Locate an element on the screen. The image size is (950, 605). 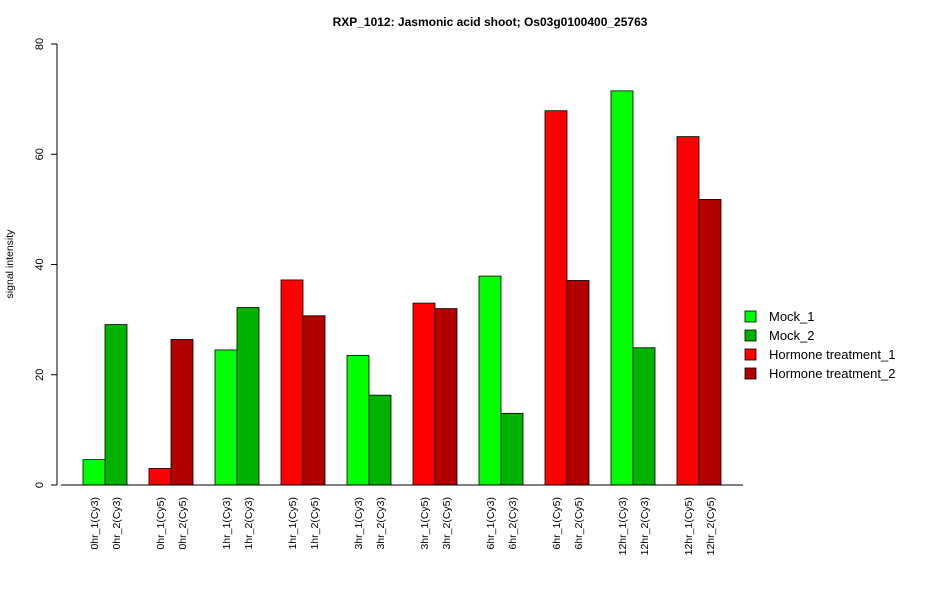
x-tick-label: 12hr_1(Cy5) is located at coordinates (689, 526).